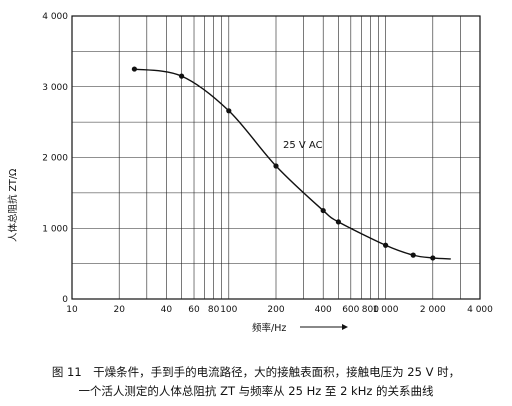  Describe the element at coordinates (303, 145) in the screenshot. I see `curve-annotation: 25 V AC` at that location.